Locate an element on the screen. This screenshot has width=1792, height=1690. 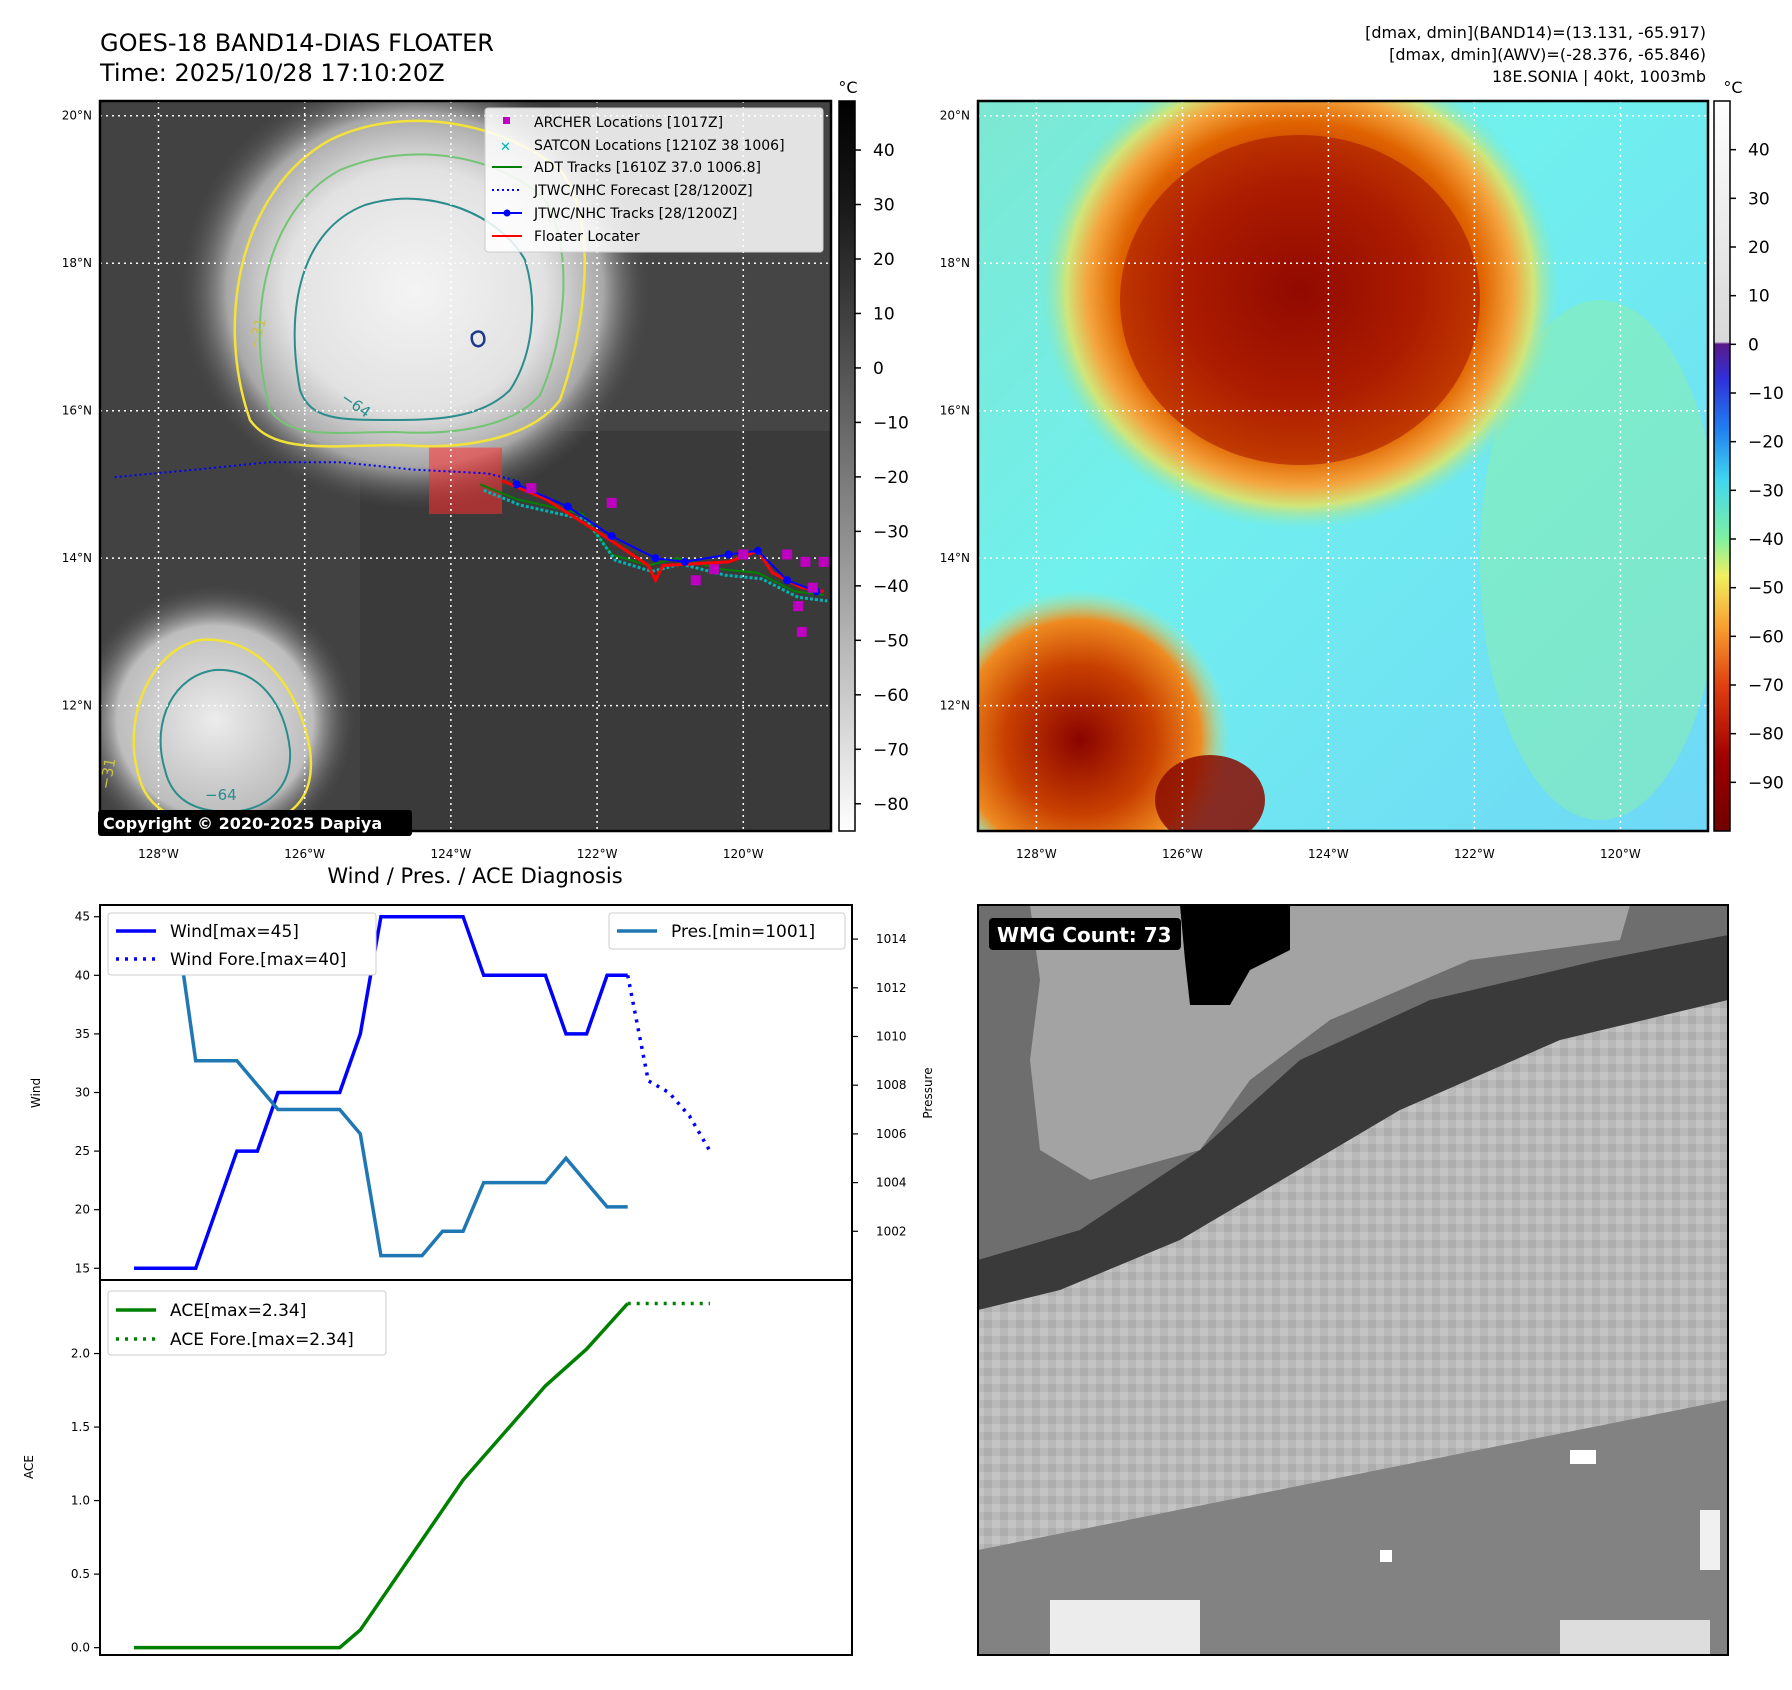
y-tick-label: 35 is located at coordinates (82, 1034).